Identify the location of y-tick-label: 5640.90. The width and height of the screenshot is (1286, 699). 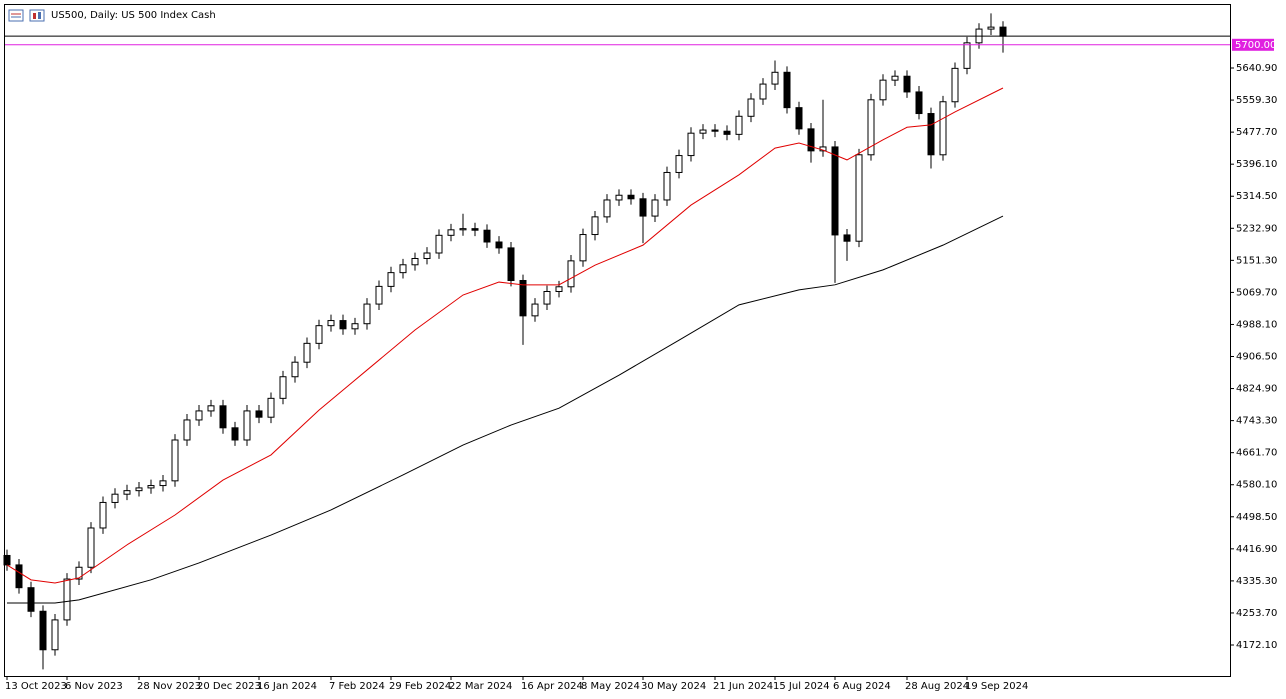
(1256, 68).